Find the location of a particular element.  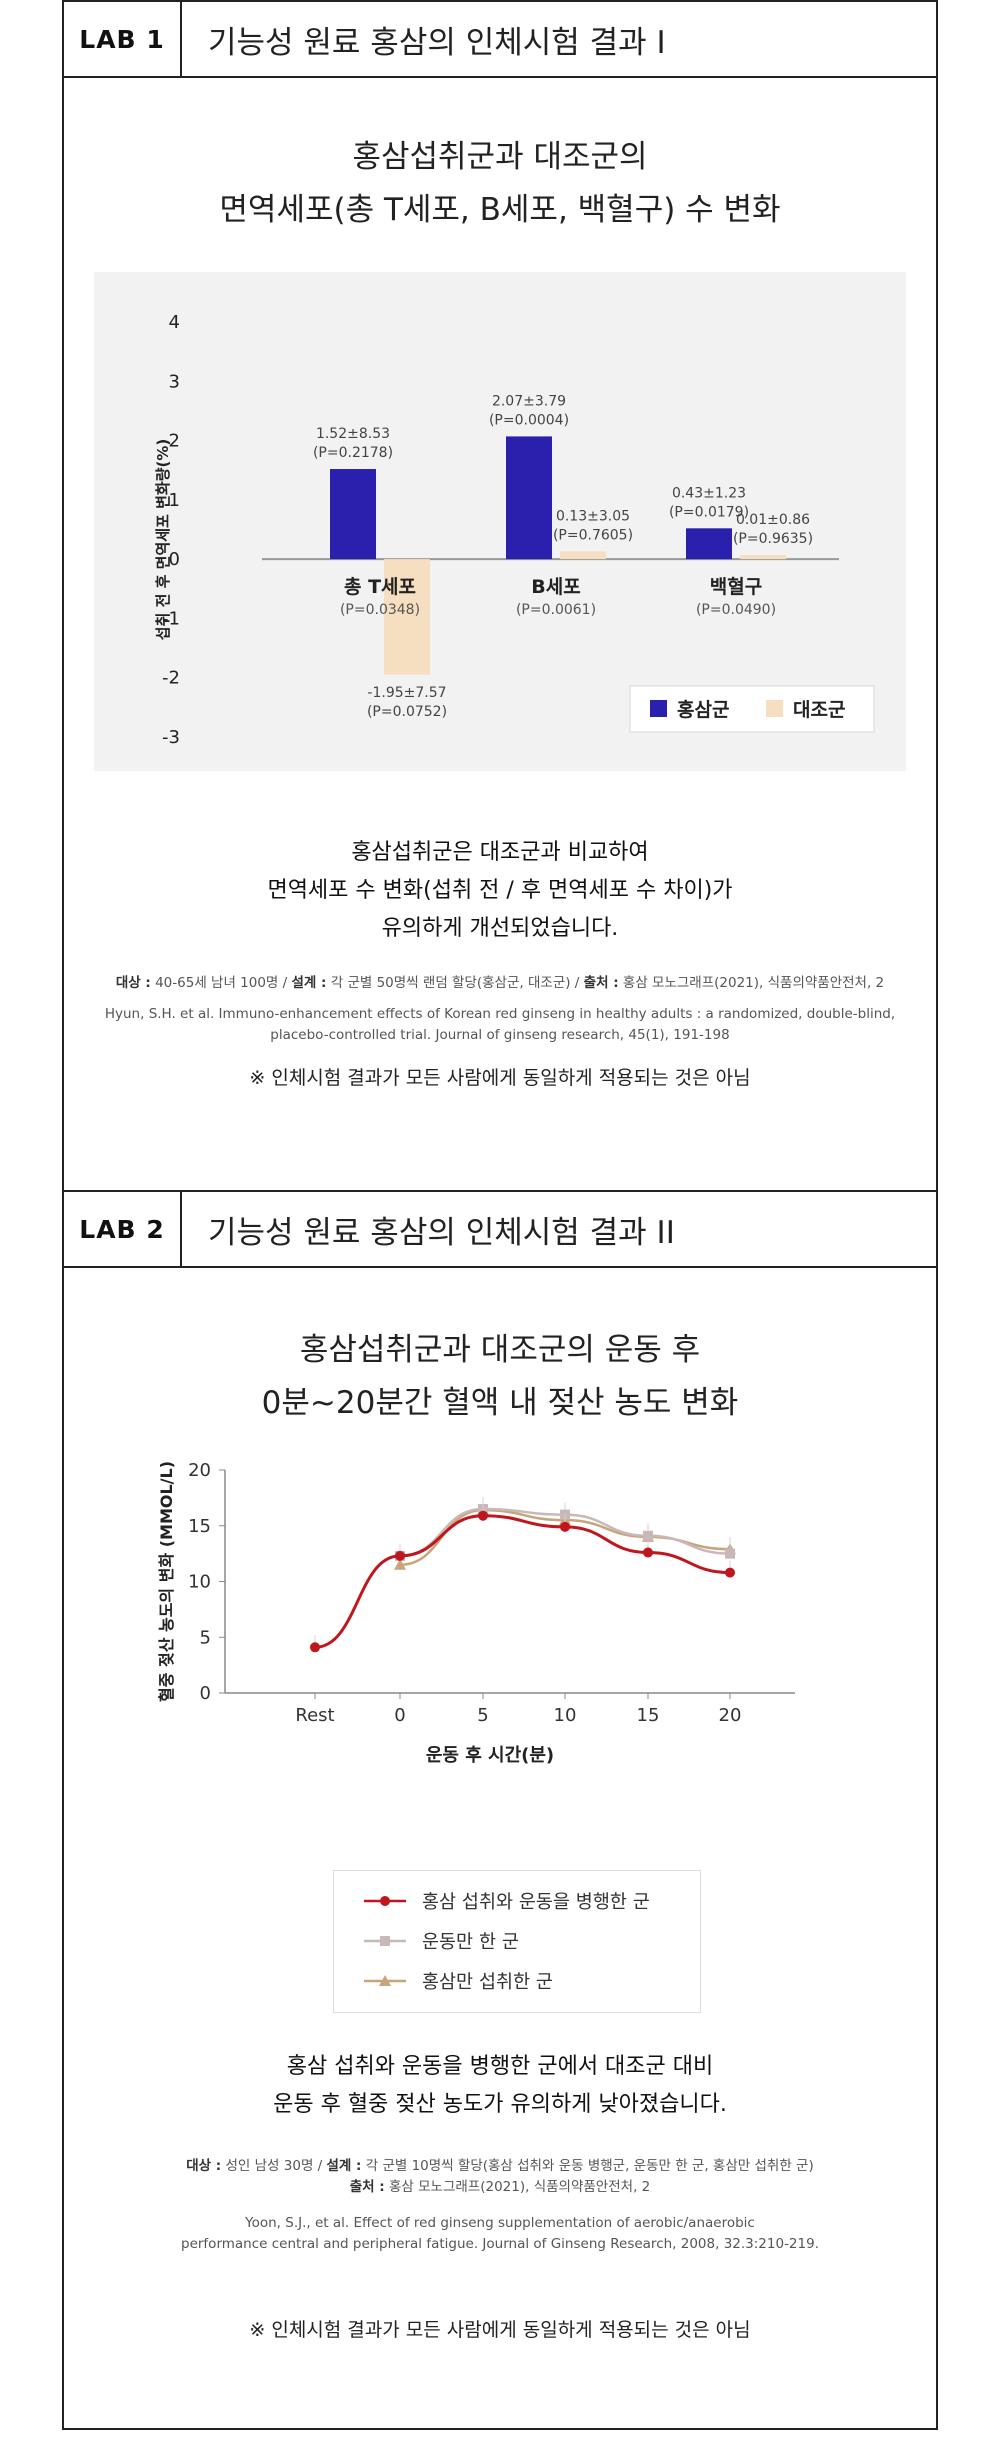

x-tick-label: 20 is located at coordinates (730, 1715).